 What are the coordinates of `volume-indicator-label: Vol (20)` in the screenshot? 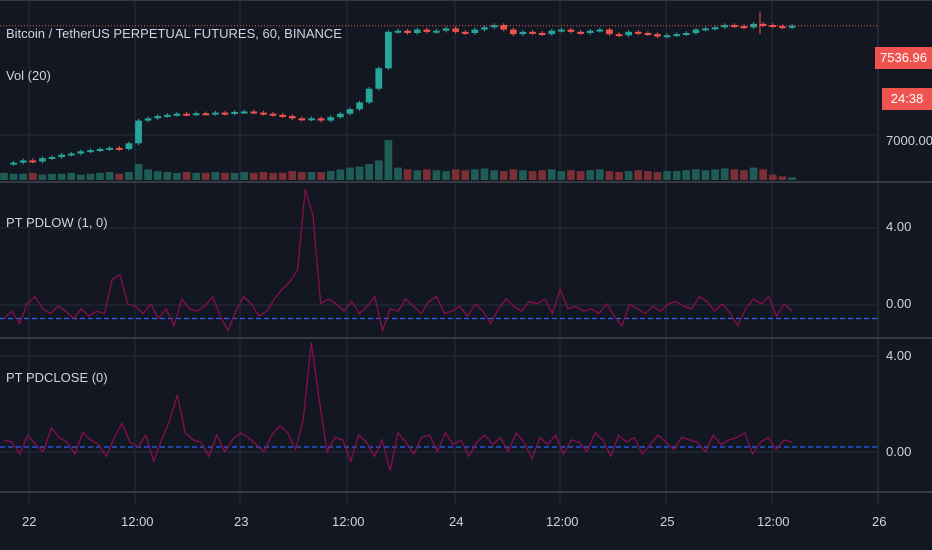 It's located at (28, 75).